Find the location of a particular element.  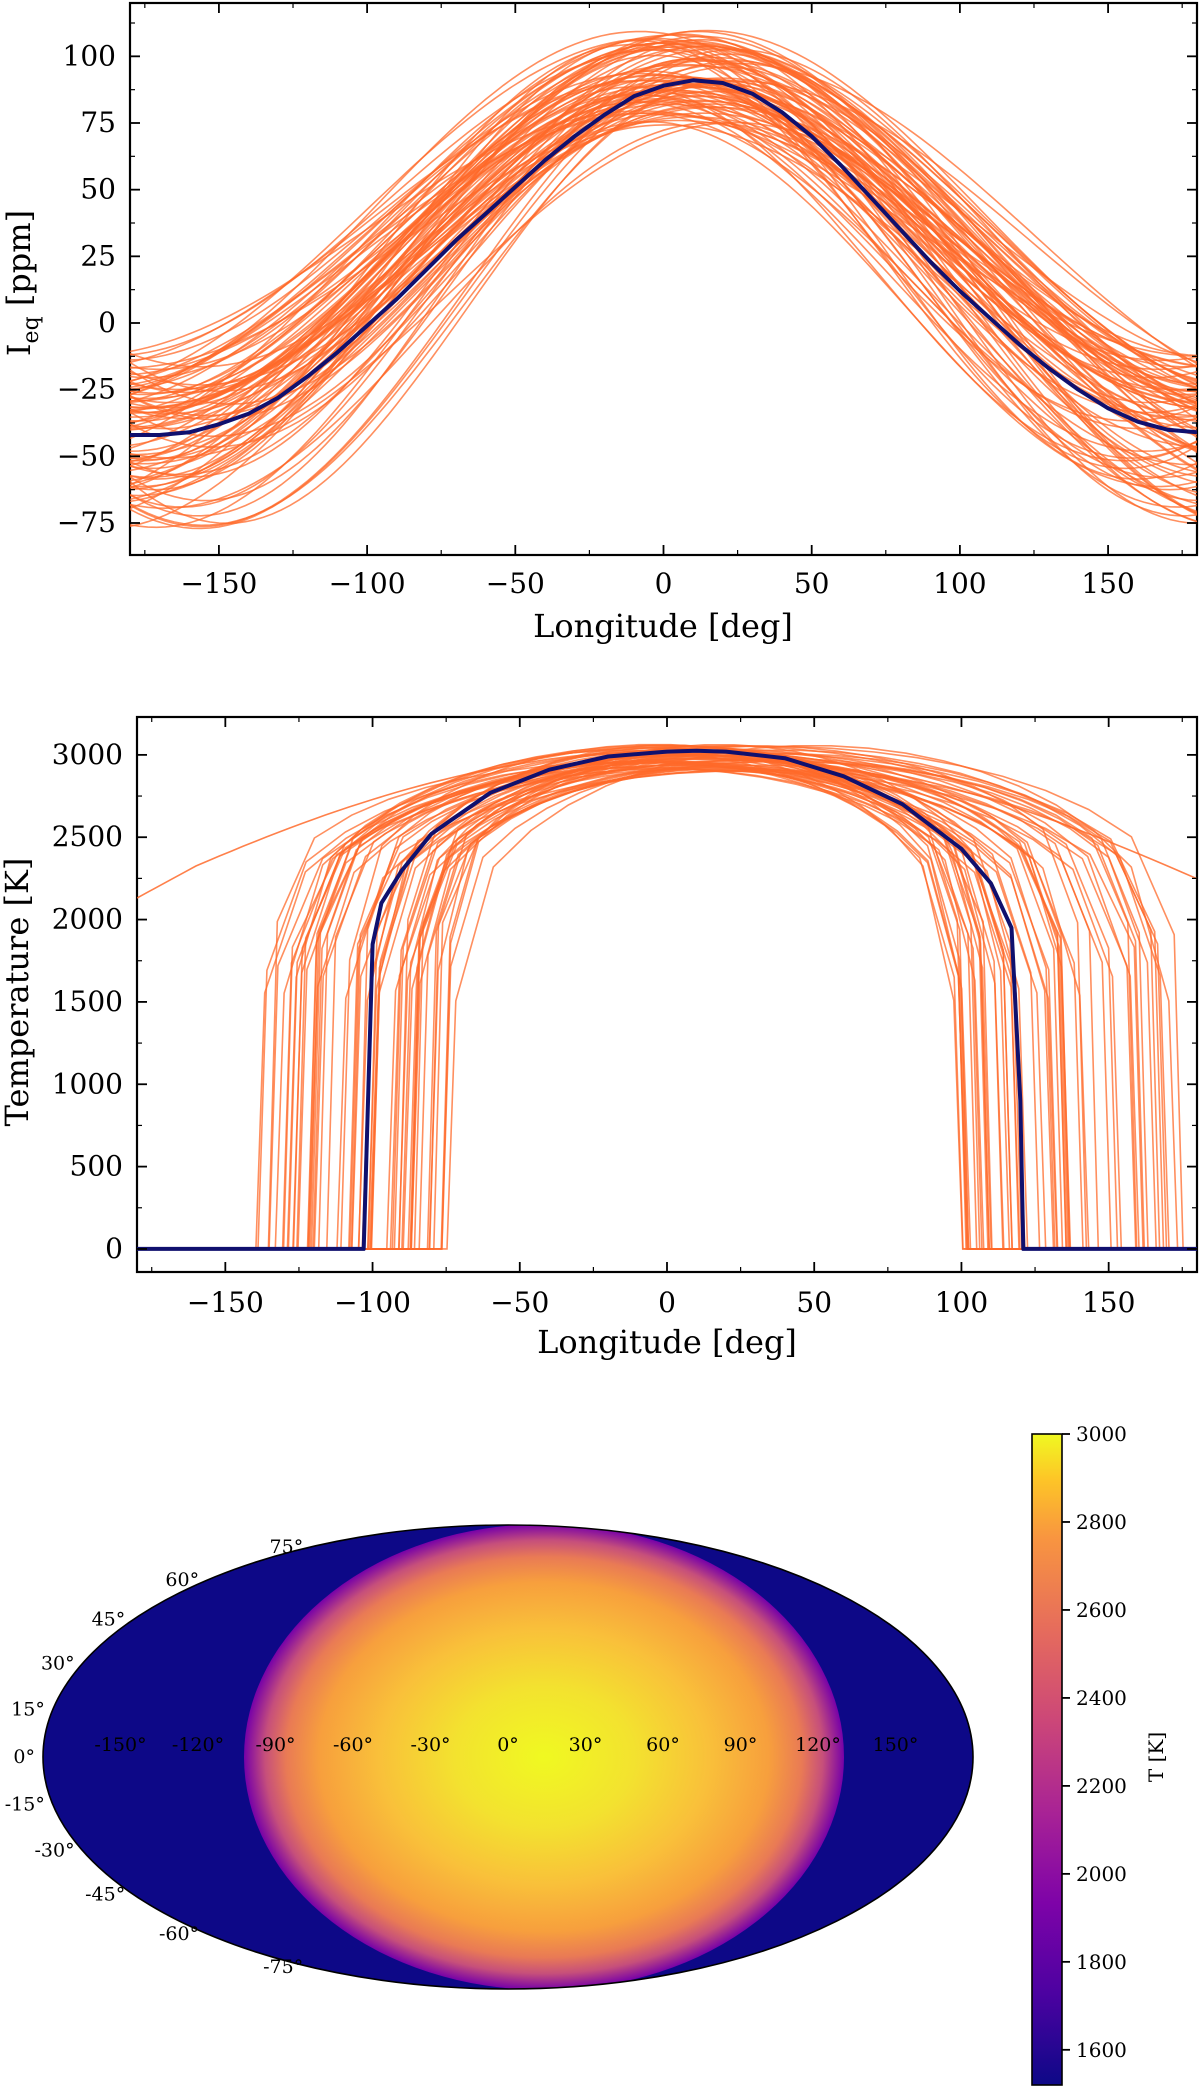

colorbar-tick-label: 2600 is located at coordinates (1101, 1610).